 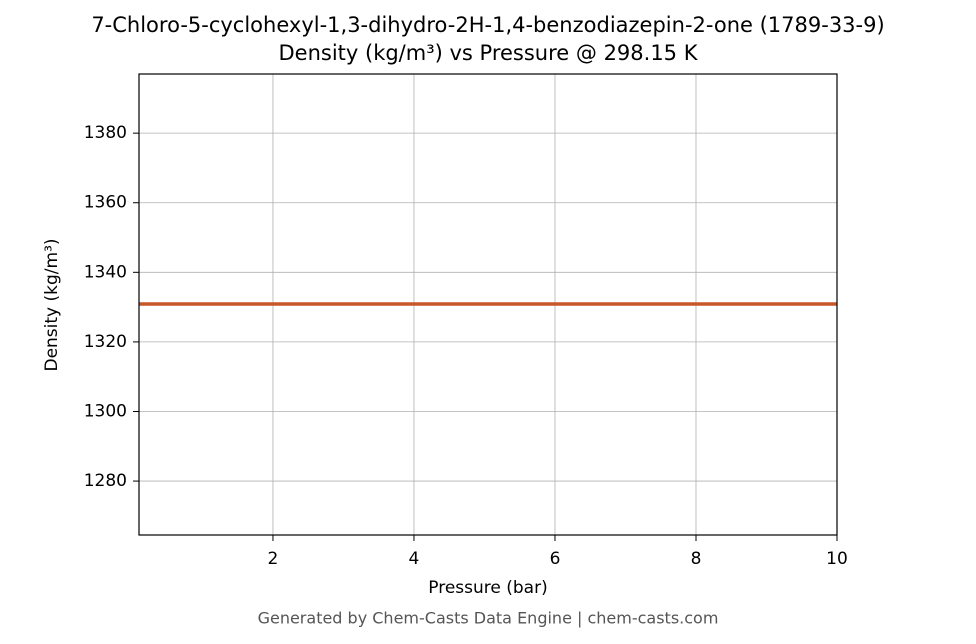 I want to click on chart-subtitle: Density (kg/m³) vs Pressure @ 298.15 K, so click(x=488, y=53).